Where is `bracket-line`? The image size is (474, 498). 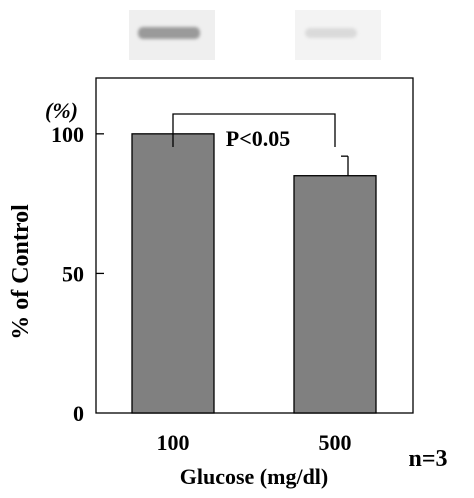 bracket-line is located at coordinates (254, 130).